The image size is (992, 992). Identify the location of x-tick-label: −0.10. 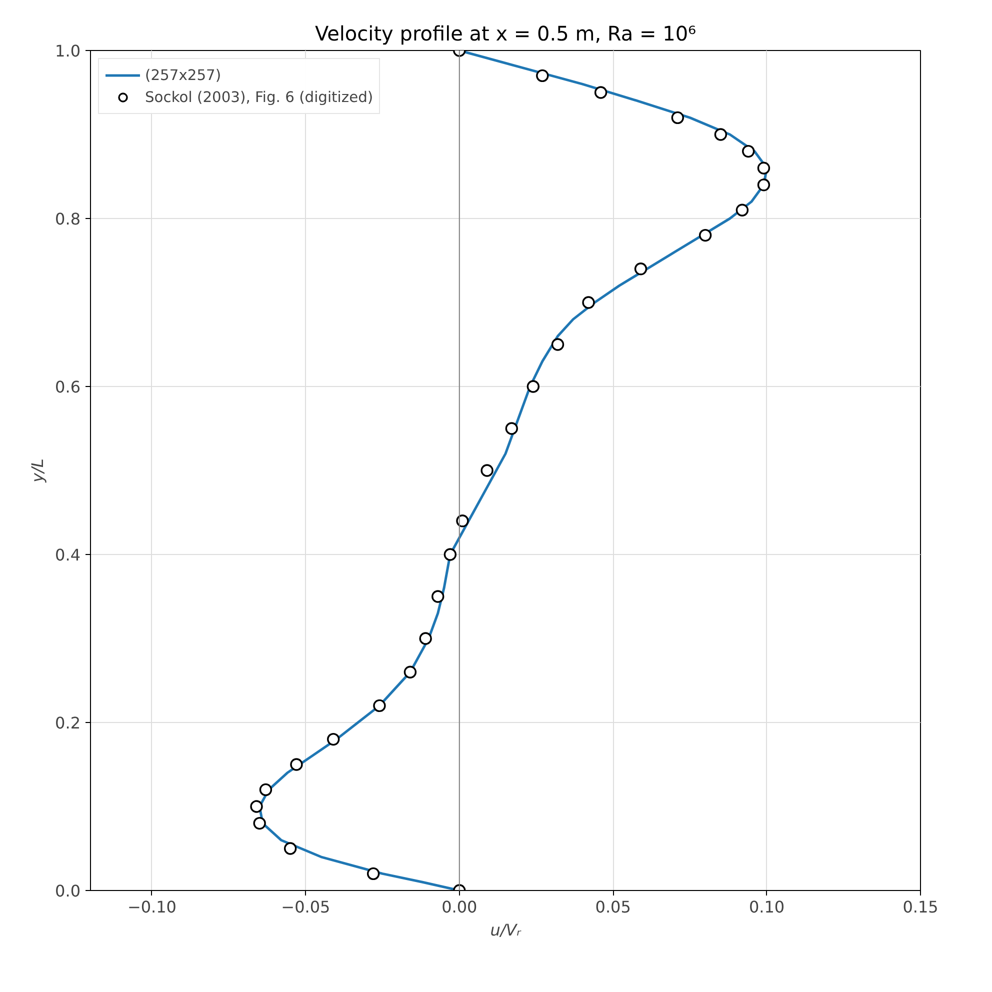
(151, 907).